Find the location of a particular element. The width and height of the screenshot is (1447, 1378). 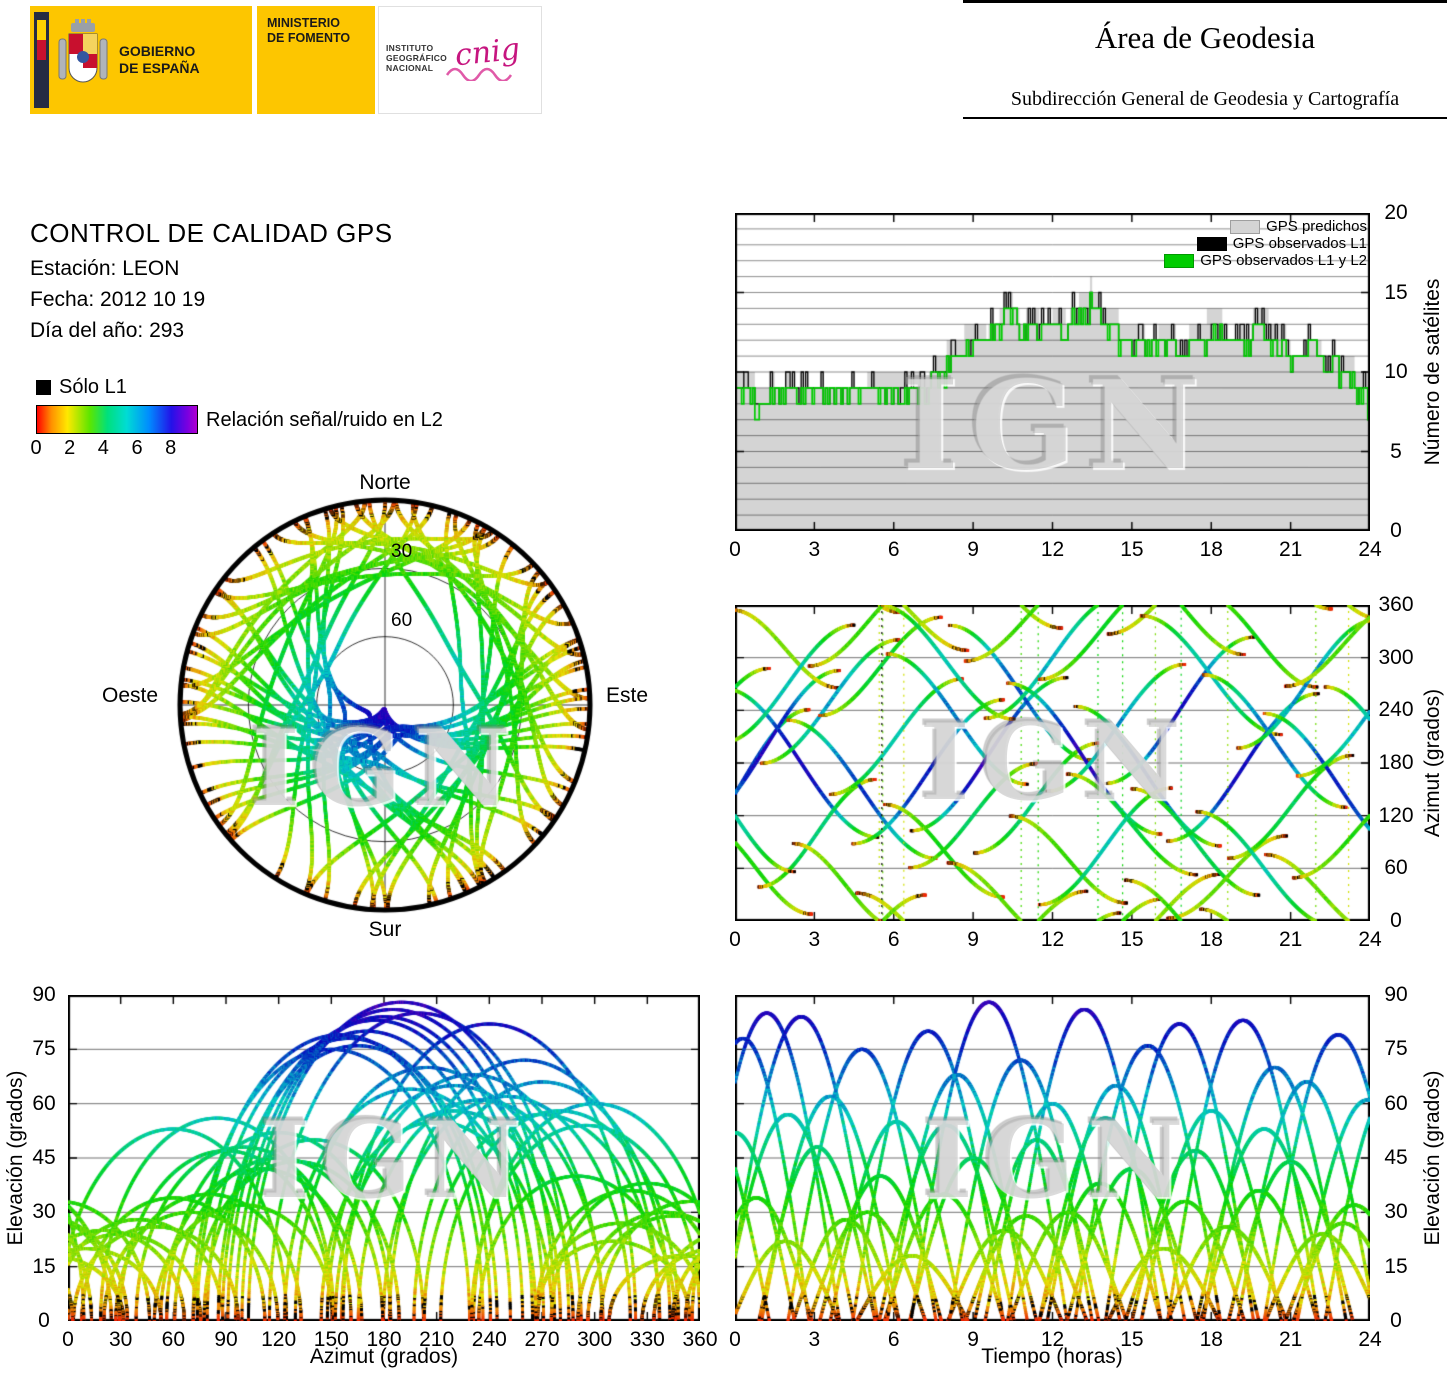

skyplot-ring-30-label: 30 is located at coordinates (402, 551).